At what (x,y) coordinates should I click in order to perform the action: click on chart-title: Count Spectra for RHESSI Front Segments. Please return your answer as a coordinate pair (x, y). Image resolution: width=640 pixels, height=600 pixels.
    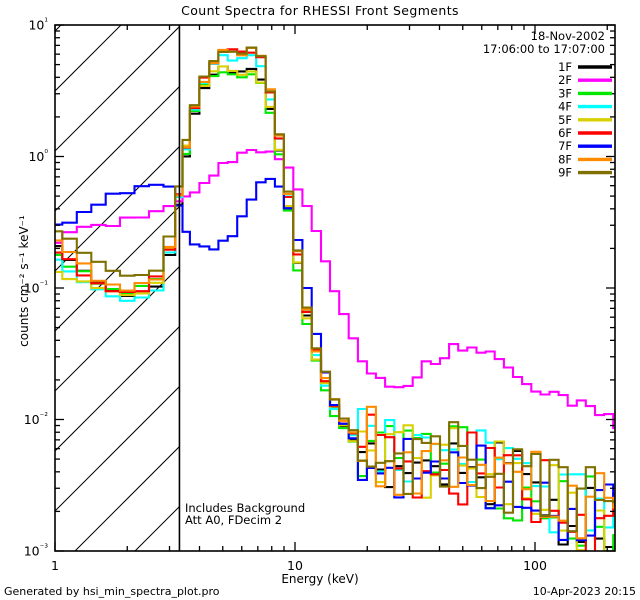
    Looking at the image, I should click on (320, 10).